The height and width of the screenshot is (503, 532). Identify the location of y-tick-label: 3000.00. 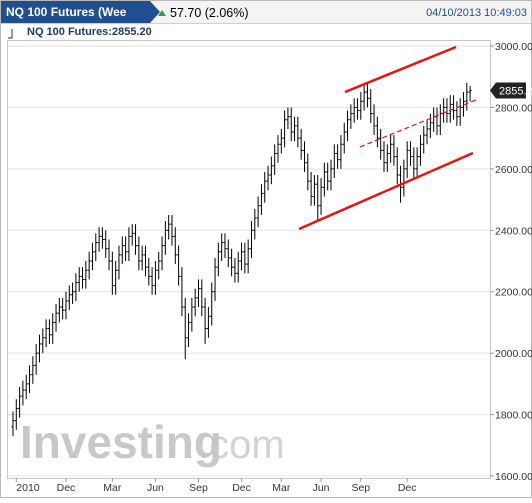
(513, 47).